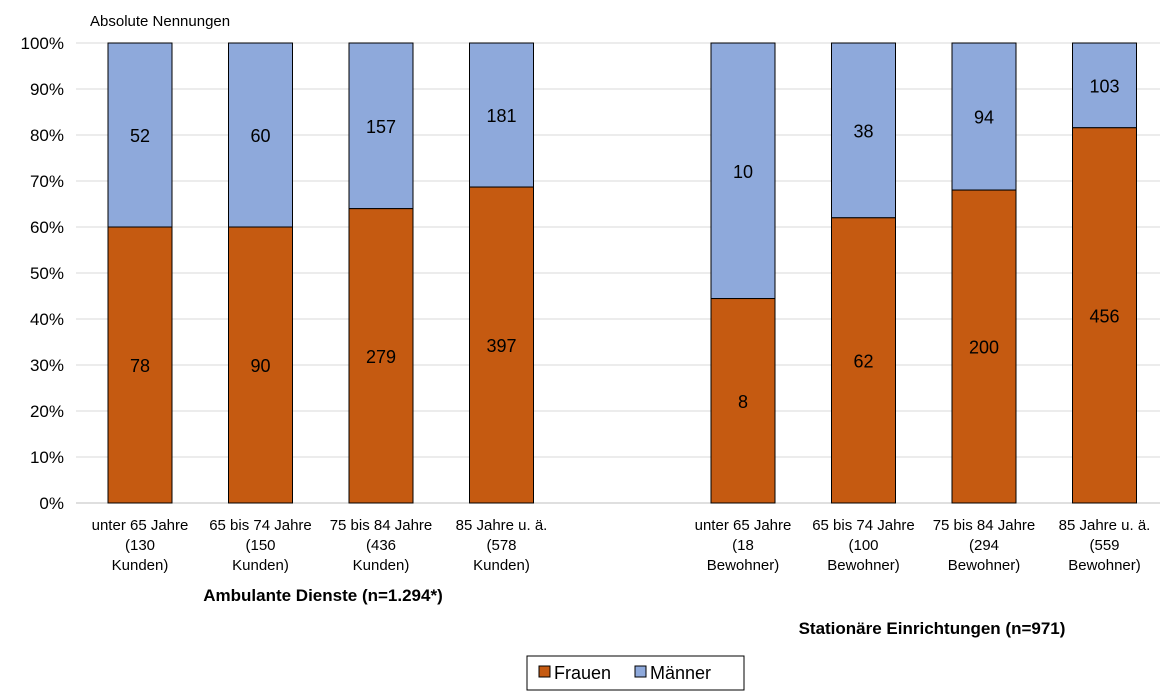 This screenshot has height=691, width=1163. I want to click on data-label-maenner: 60, so click(260, 136).